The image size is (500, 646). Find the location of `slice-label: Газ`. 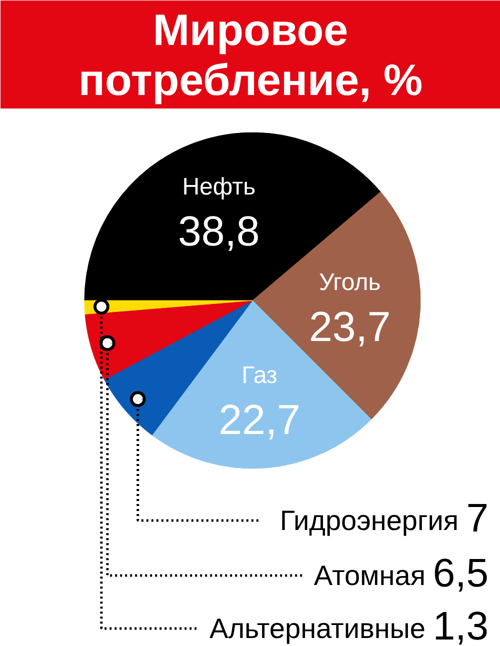

slice-label: Газ is located at coordinates (260, 376).